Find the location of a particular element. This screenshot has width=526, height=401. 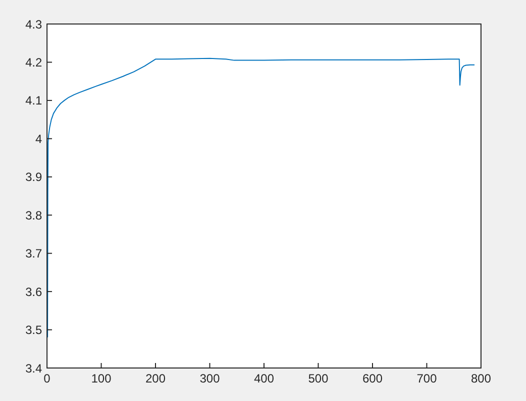

y-tick-label: 3.6 is located at coordinates (33, 291).